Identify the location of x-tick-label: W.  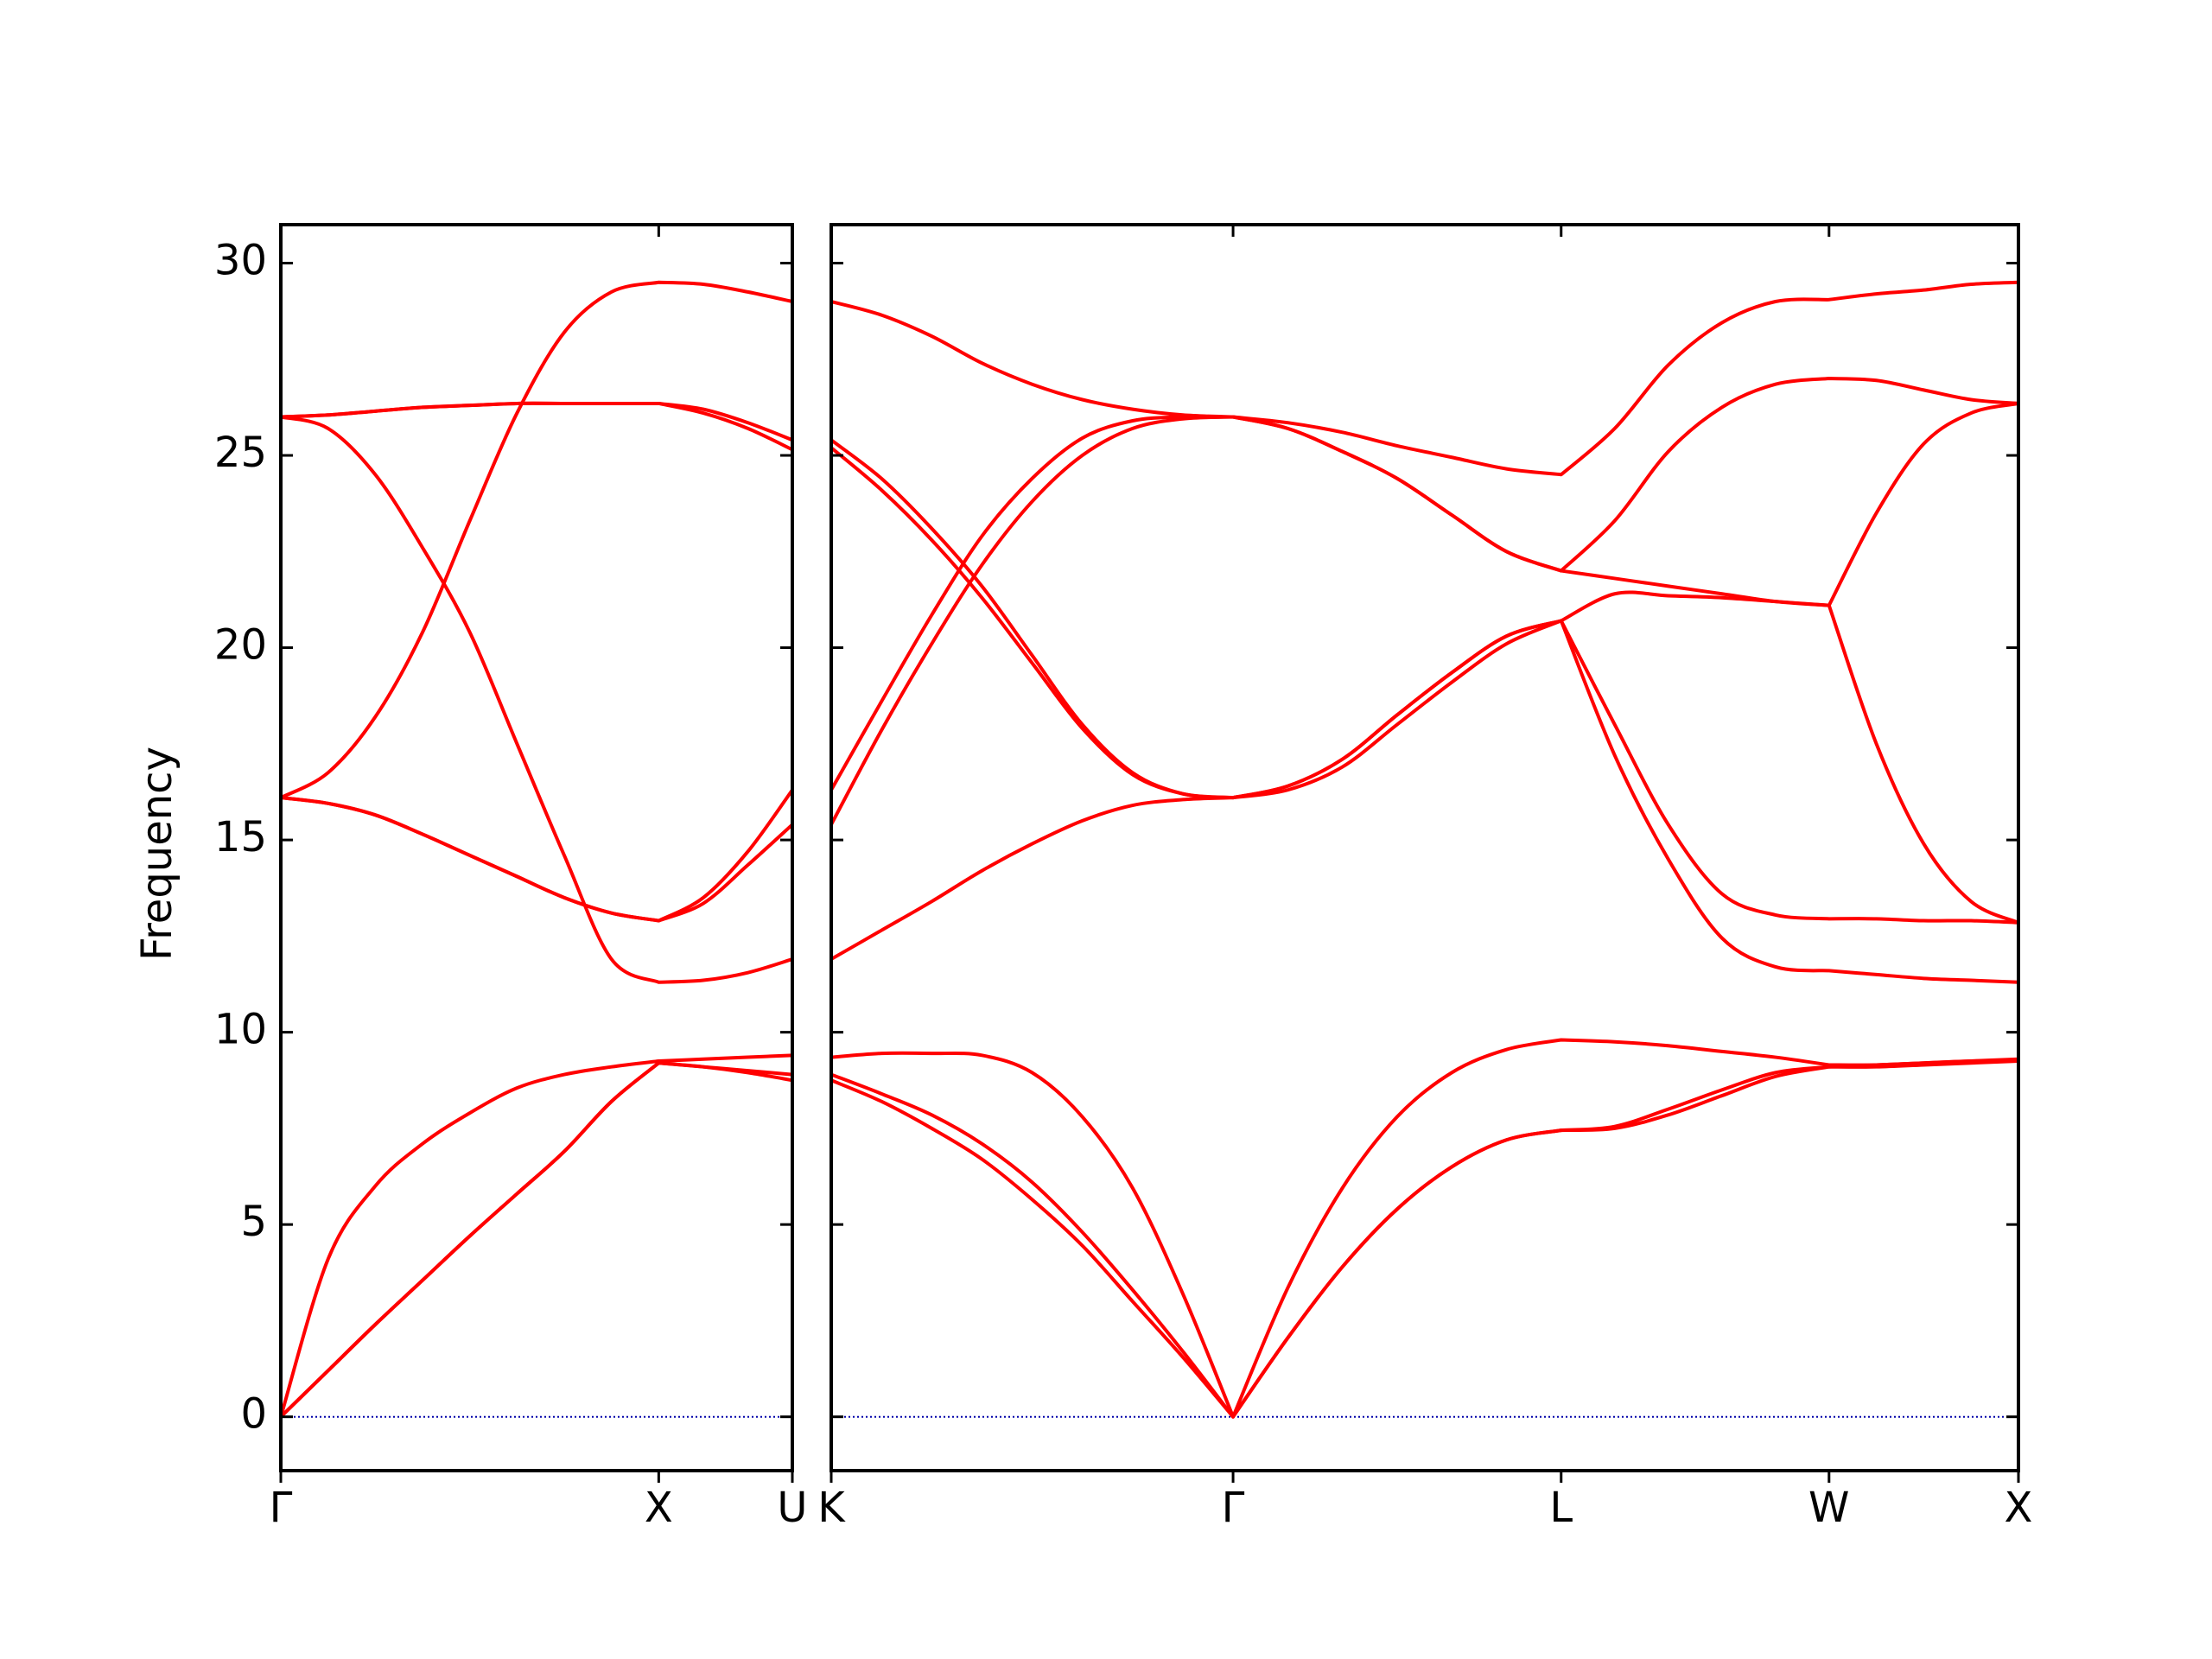
(1828, 1508).